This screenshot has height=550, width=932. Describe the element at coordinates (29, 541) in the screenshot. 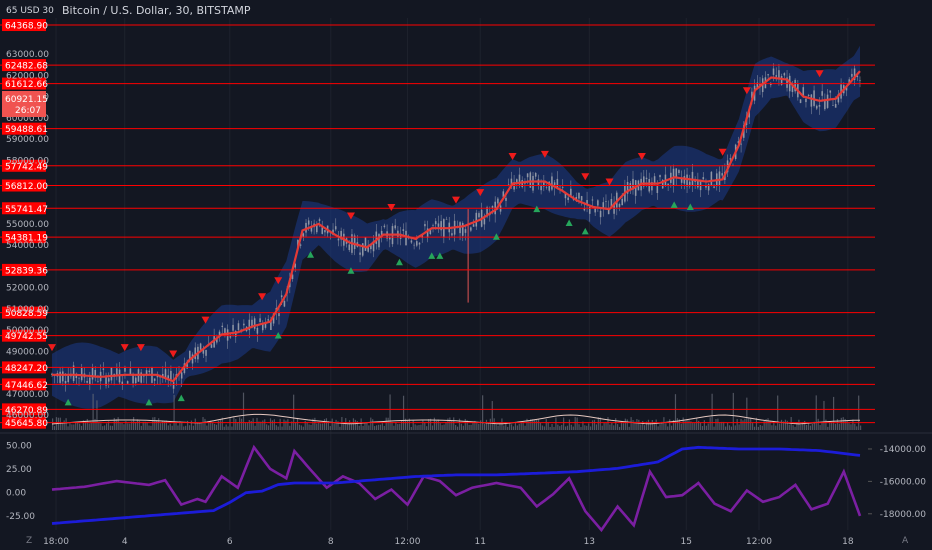

I see `bottom-left-corner: Z` at that location.